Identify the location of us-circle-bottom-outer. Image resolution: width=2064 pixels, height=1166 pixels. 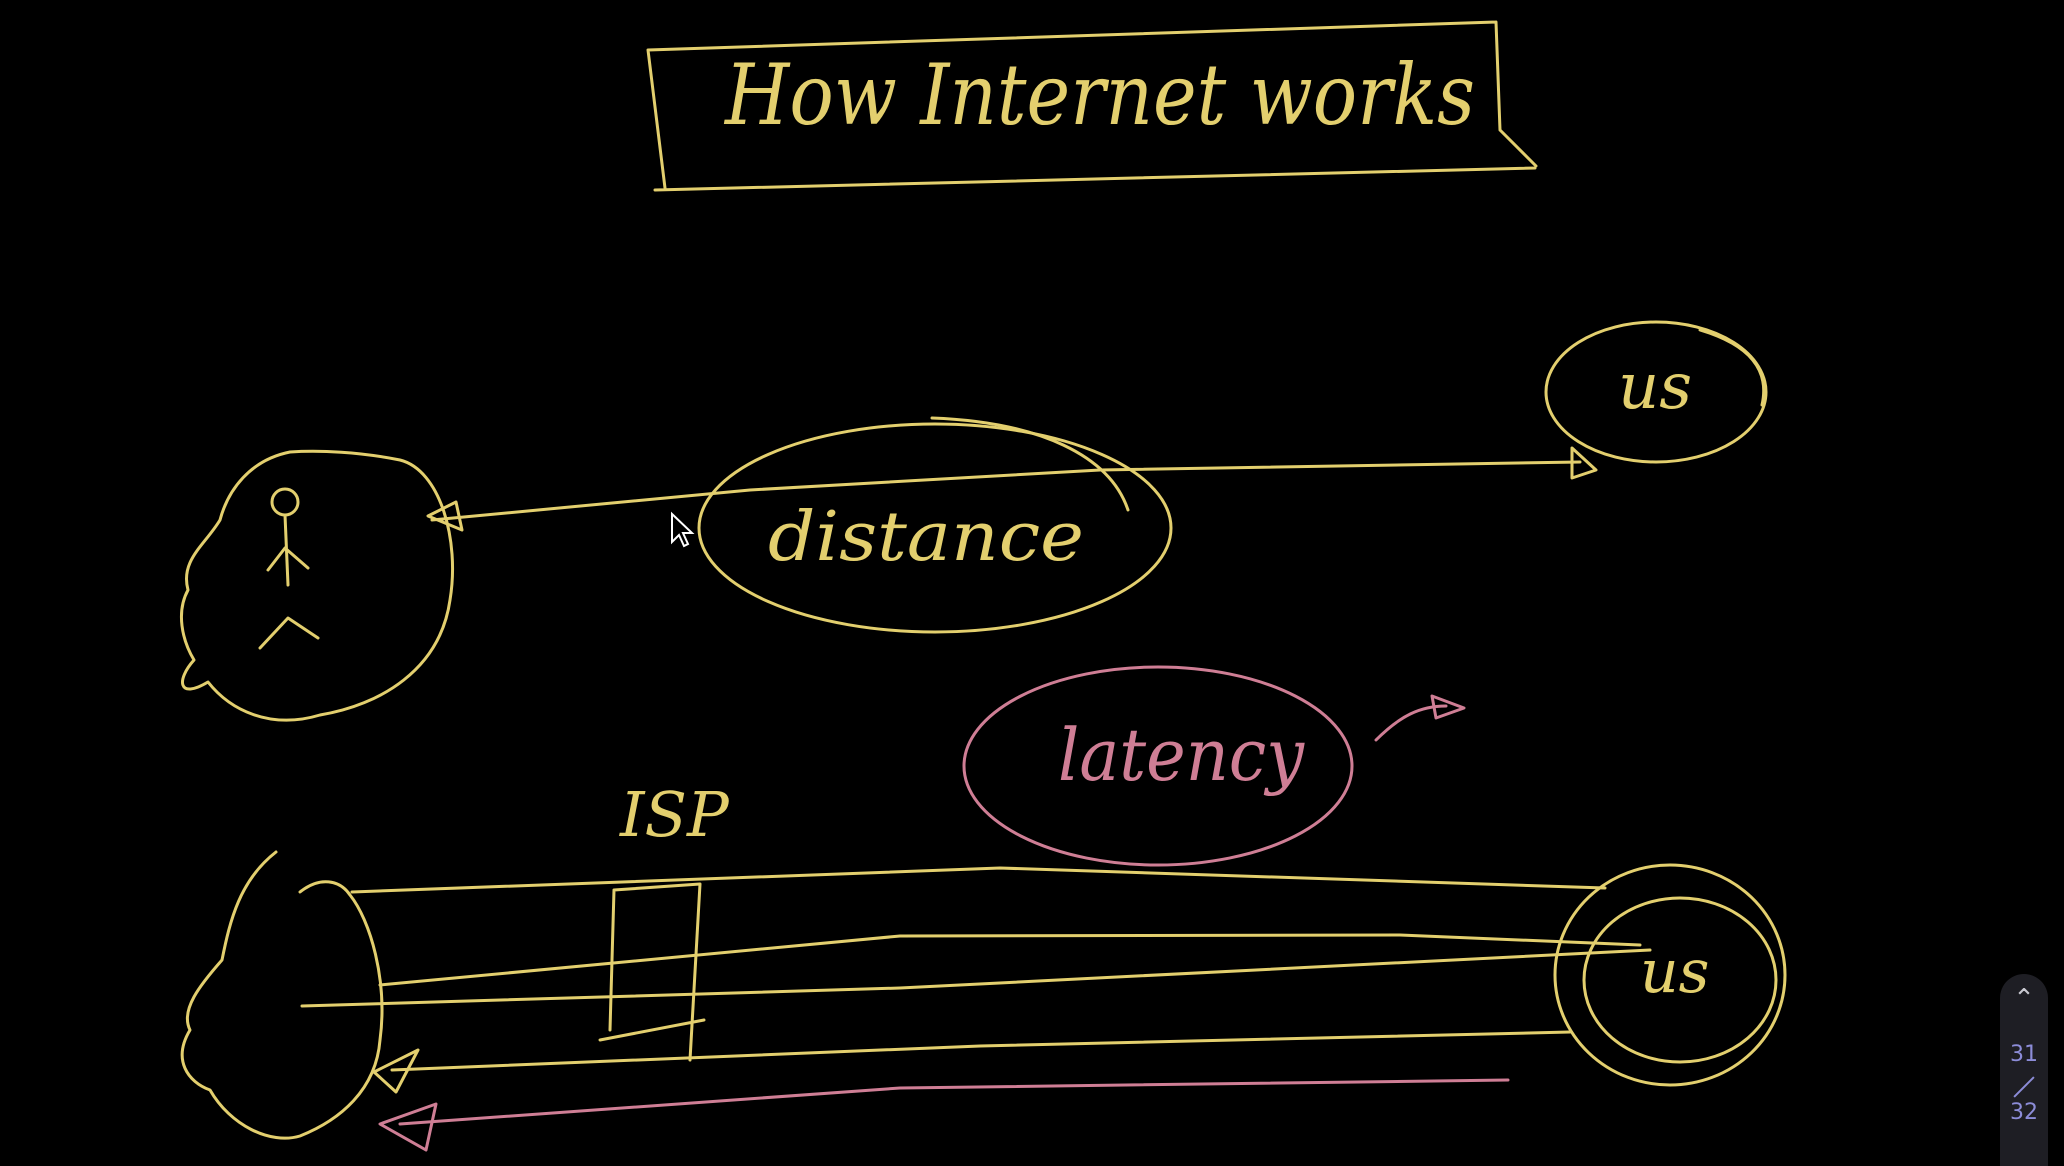
(1670, 975).